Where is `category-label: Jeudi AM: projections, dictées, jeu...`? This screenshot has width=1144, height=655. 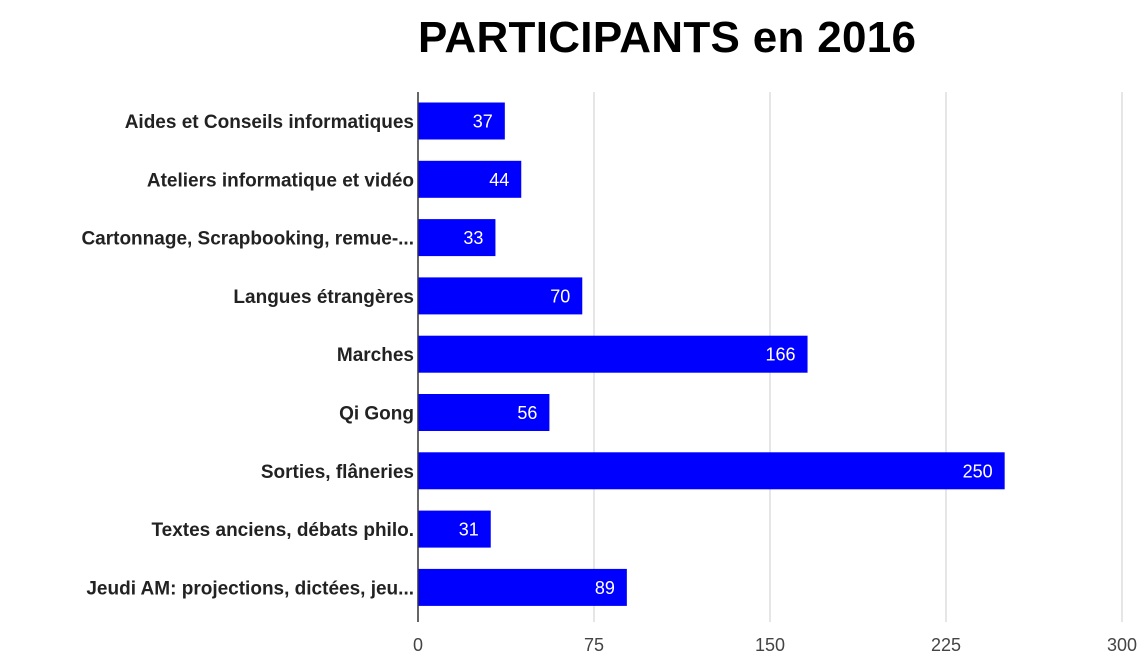
category-label: Jeudi AM: projections, dictées, jeu... is located at coordinates (250, 588).